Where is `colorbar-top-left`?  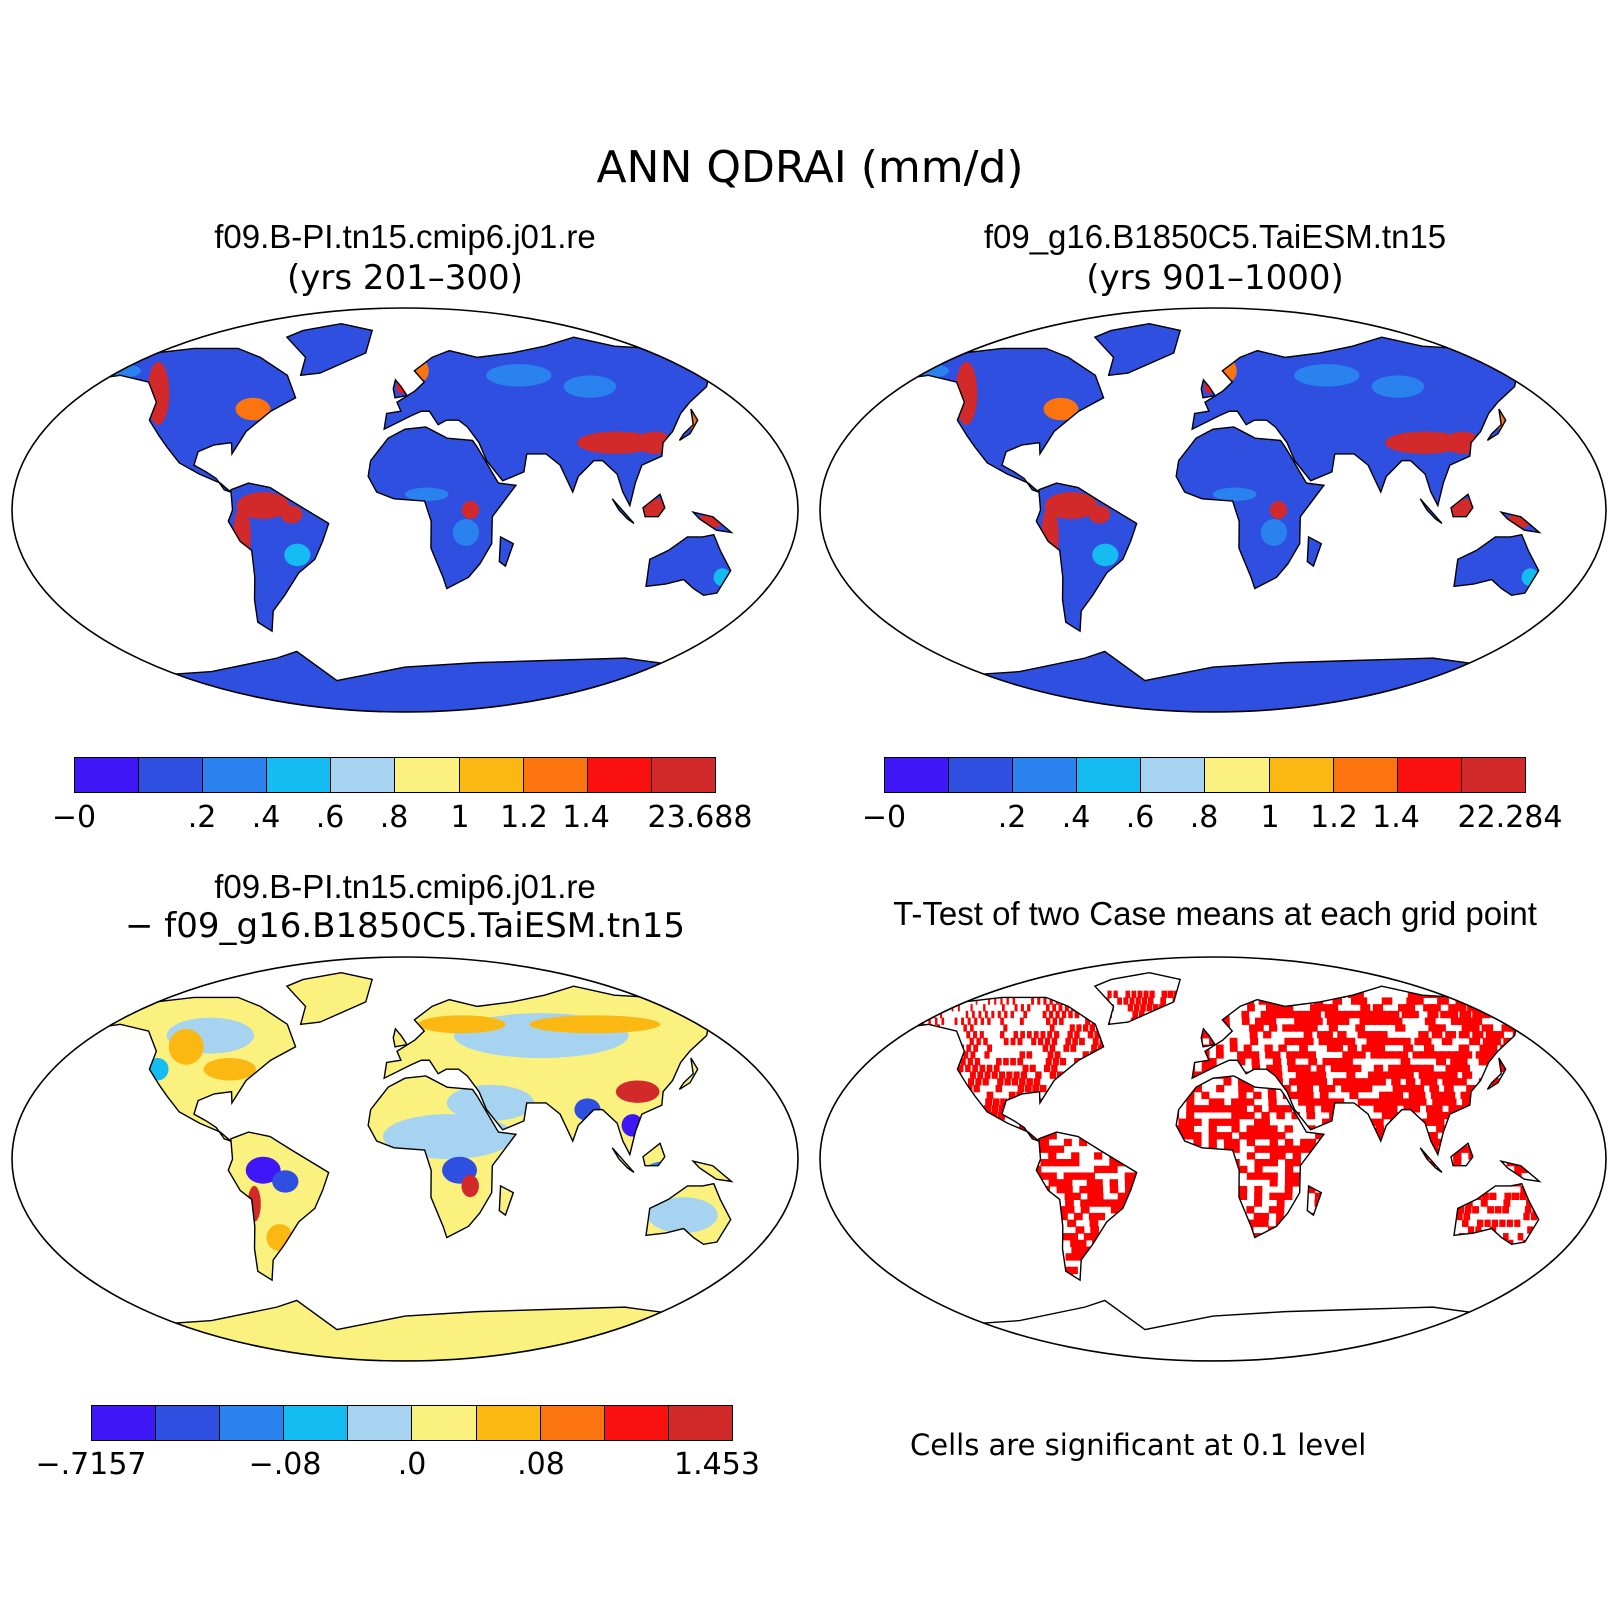 colorbar-top-left is located at coordinates (395, 775).